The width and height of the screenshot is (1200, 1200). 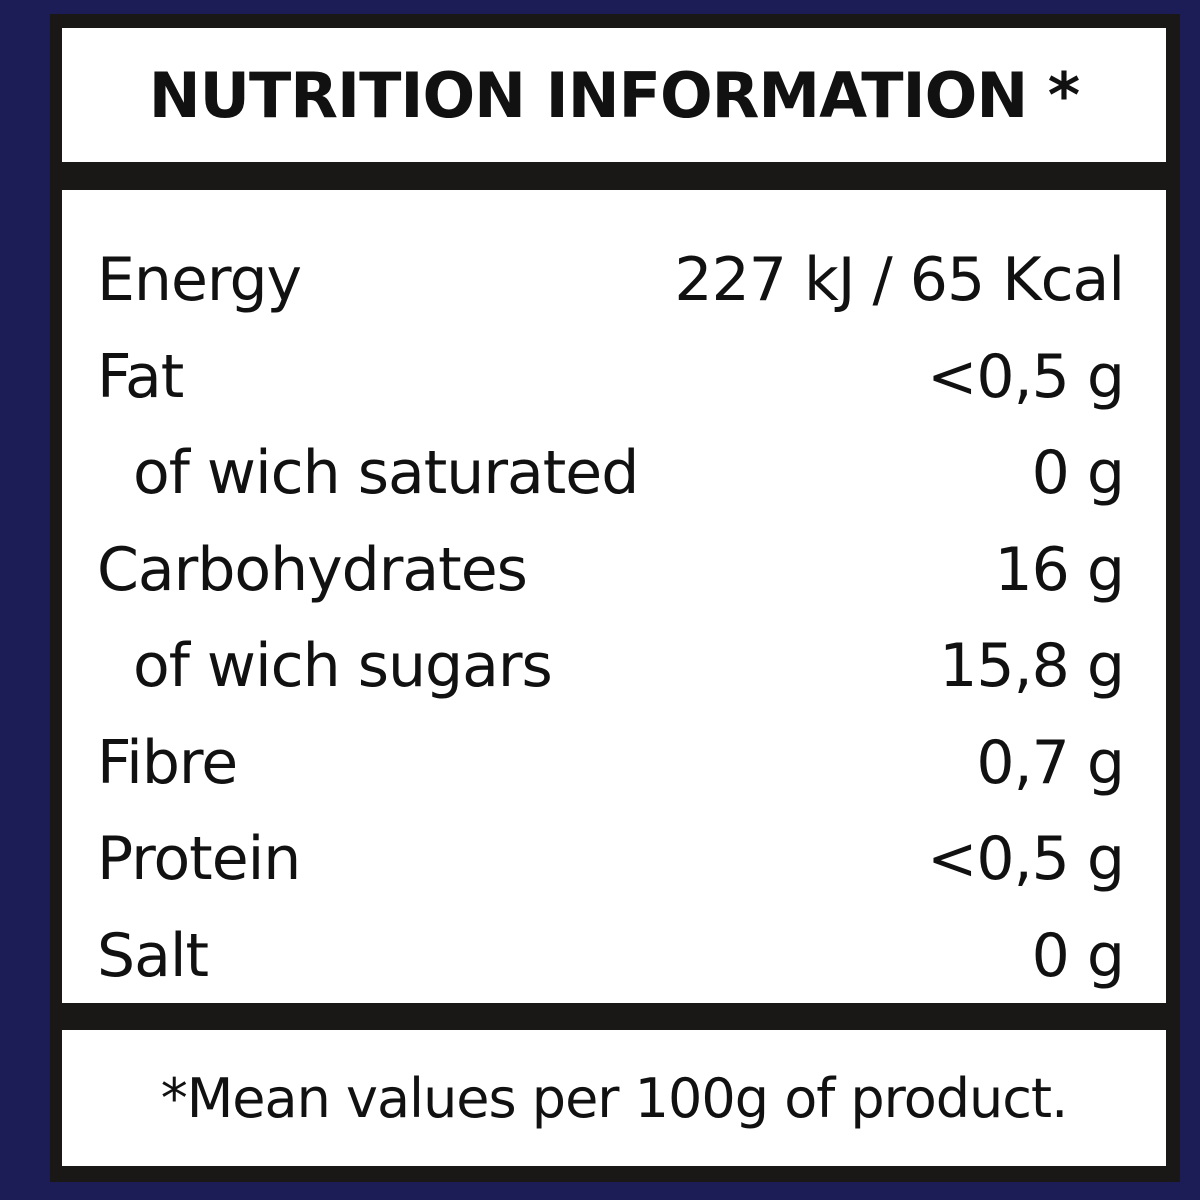 I want to click on nutrient-label: of wich saturated, so click(x=386, y=473).